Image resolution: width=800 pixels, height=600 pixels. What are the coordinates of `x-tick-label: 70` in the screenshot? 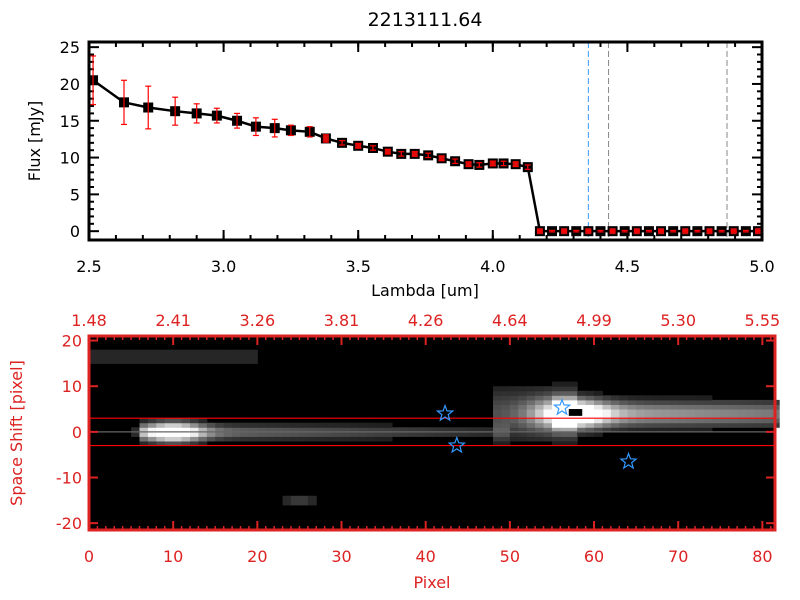 It's located at (678, 556).